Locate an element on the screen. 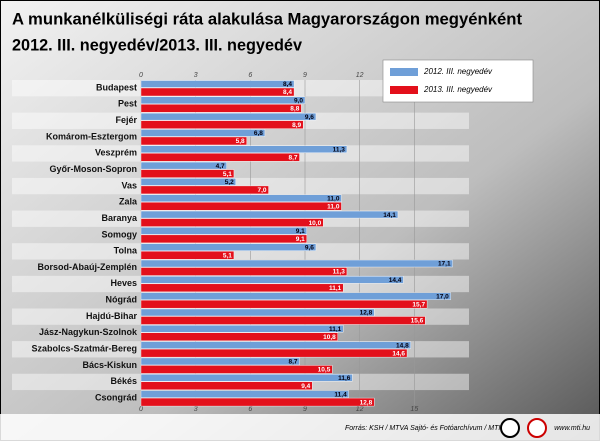  legend-label: 2012. III. negyedév is located at coordinates (458, 71).